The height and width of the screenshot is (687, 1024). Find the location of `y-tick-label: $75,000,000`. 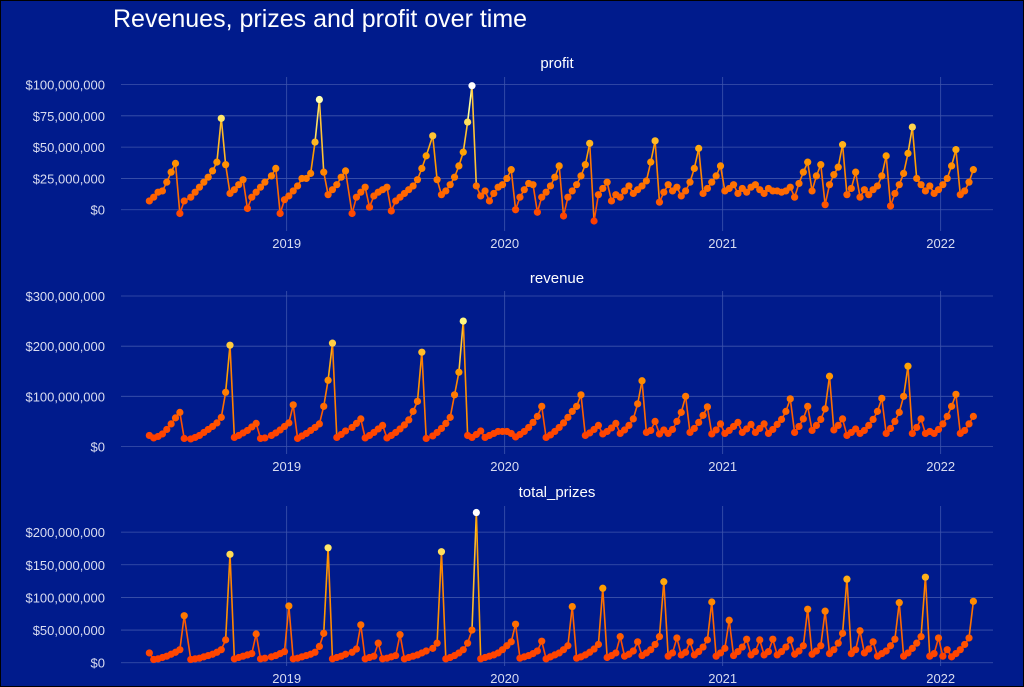

y-tick-label: $75,000,000 is located at coordinates (69, 116).